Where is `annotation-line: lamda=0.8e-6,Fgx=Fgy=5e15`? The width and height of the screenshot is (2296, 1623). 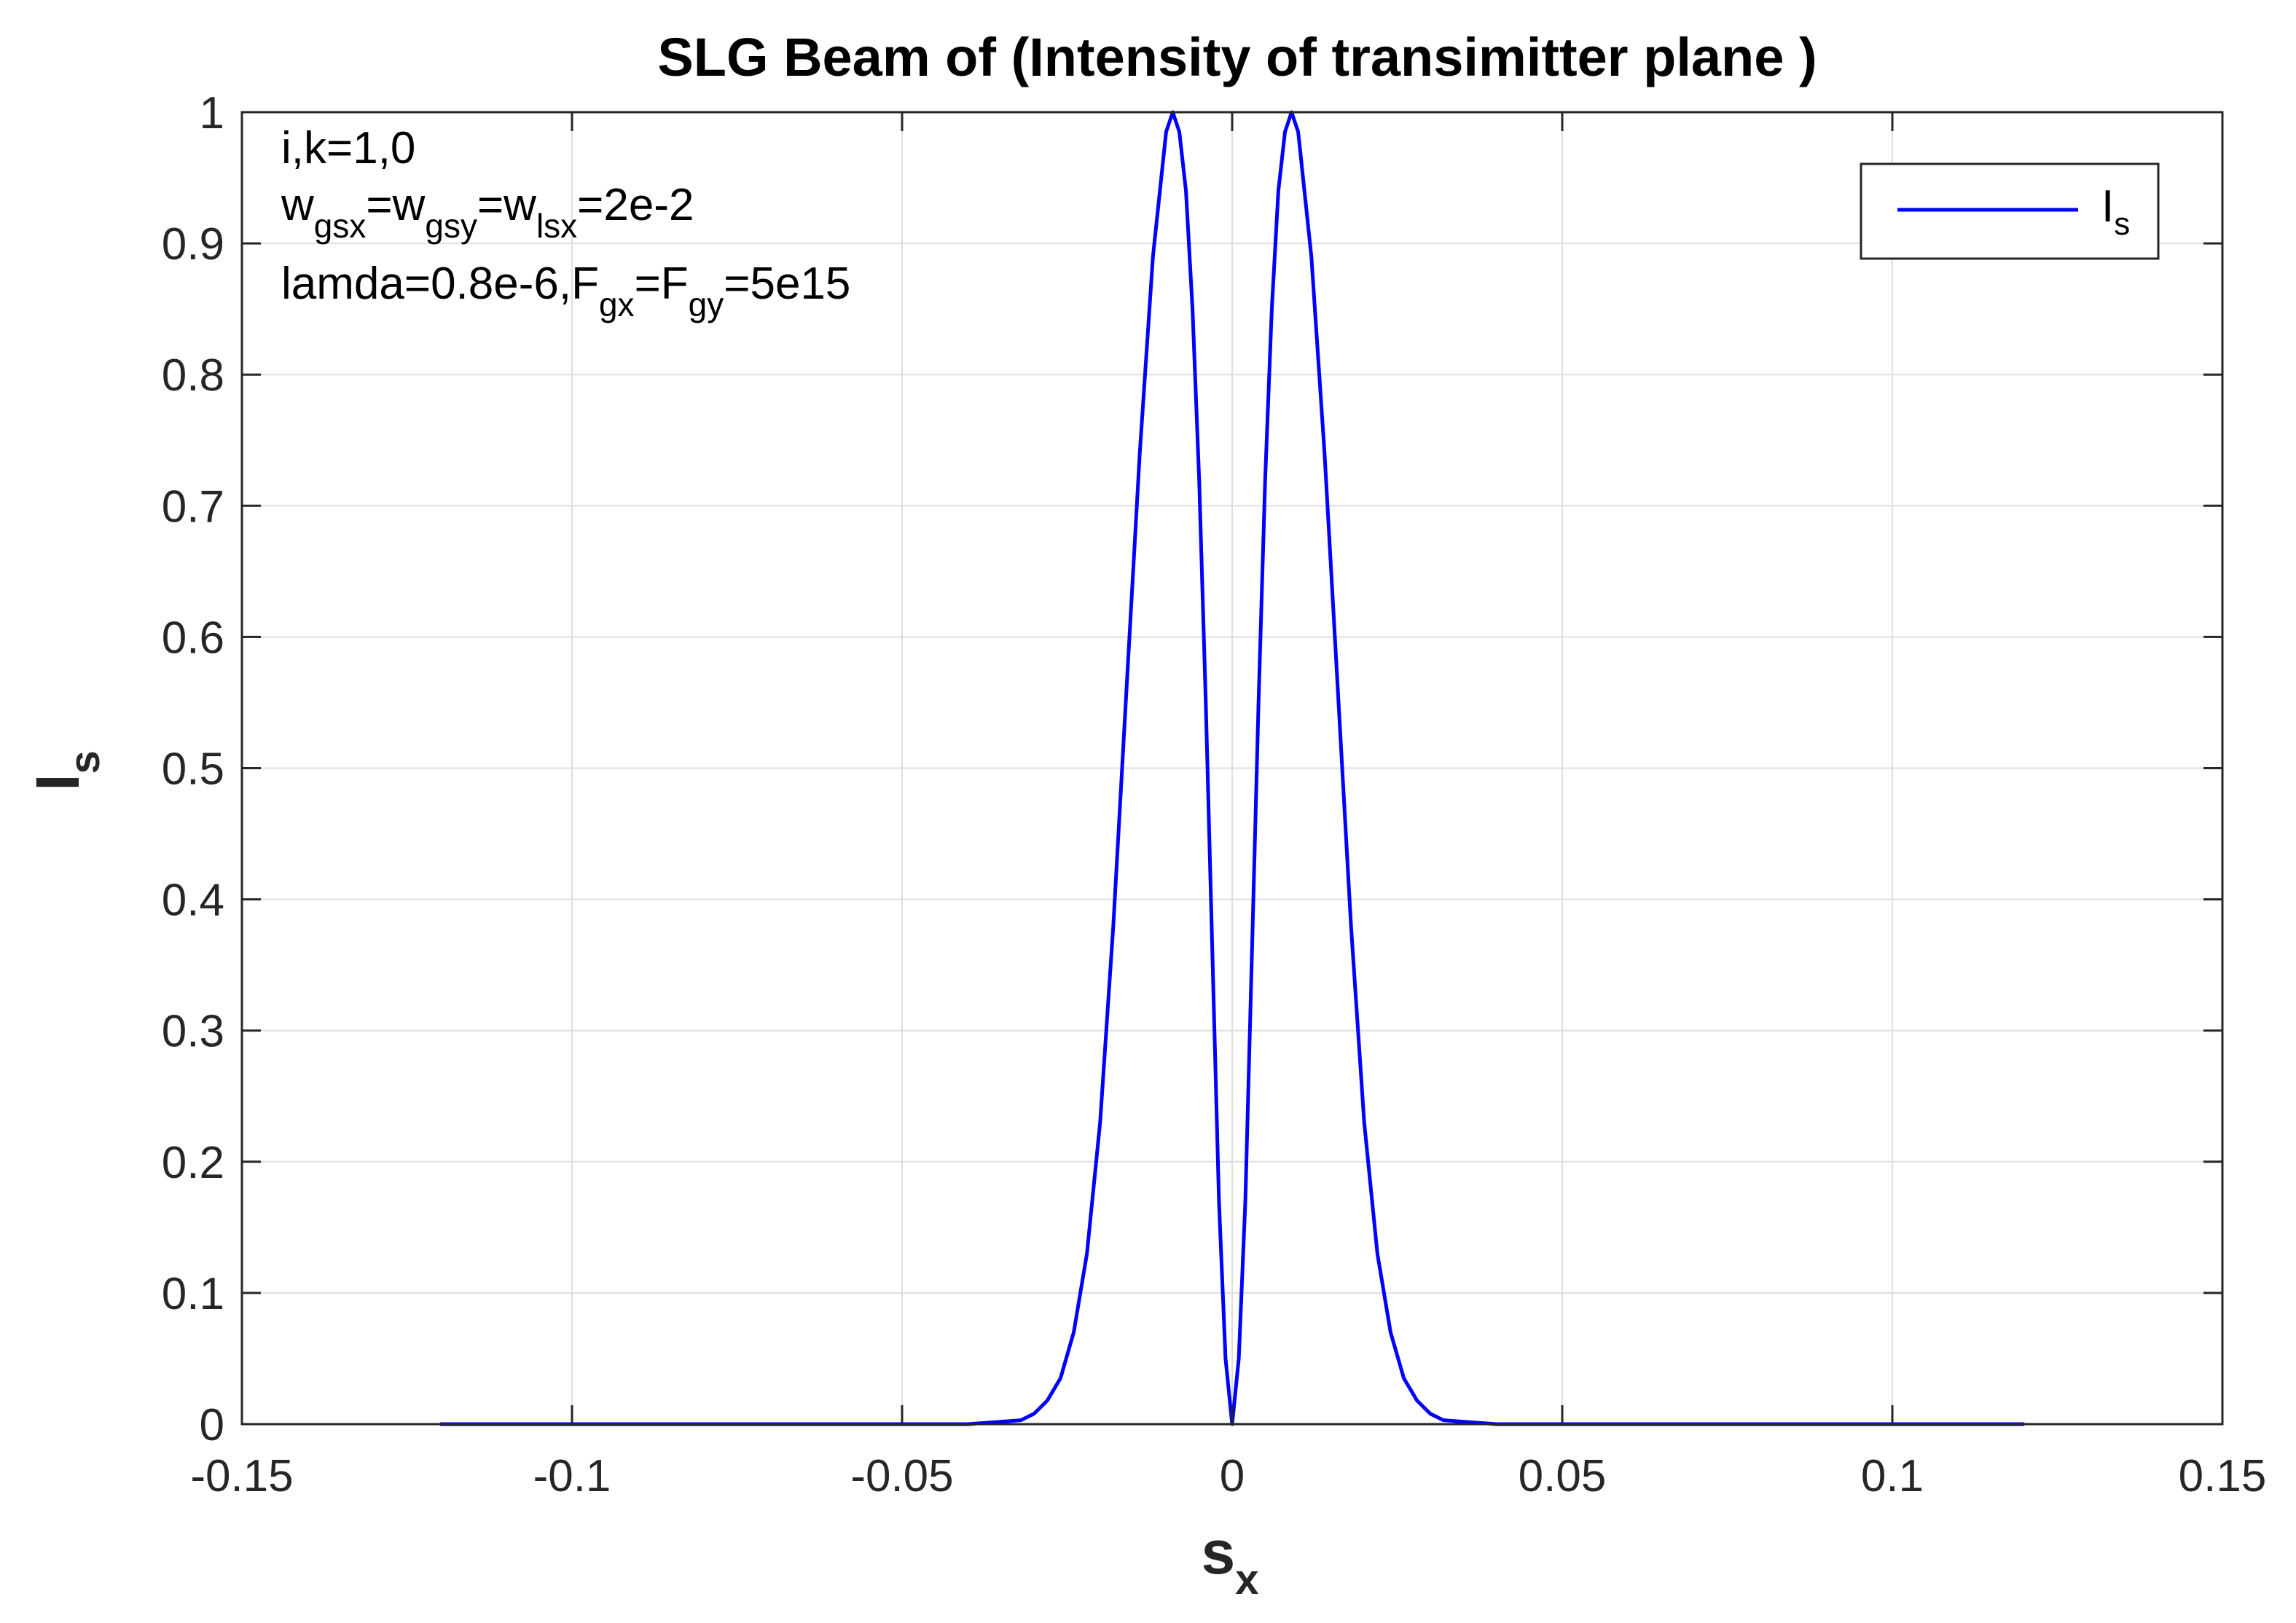 annotation-line: lamda=0.8e-6,Fgx=Fgy=5e15 is located at coordinates (565, 291).